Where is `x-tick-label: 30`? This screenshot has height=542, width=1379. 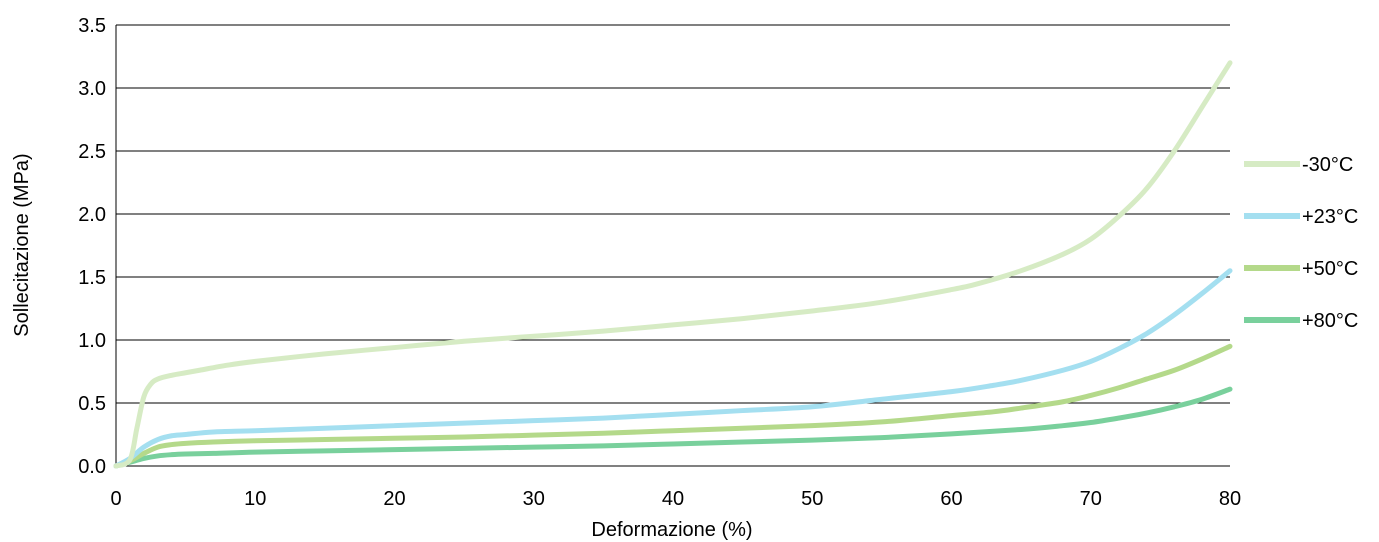
x-tick-label: 30 is located at coordinates (534, 499).